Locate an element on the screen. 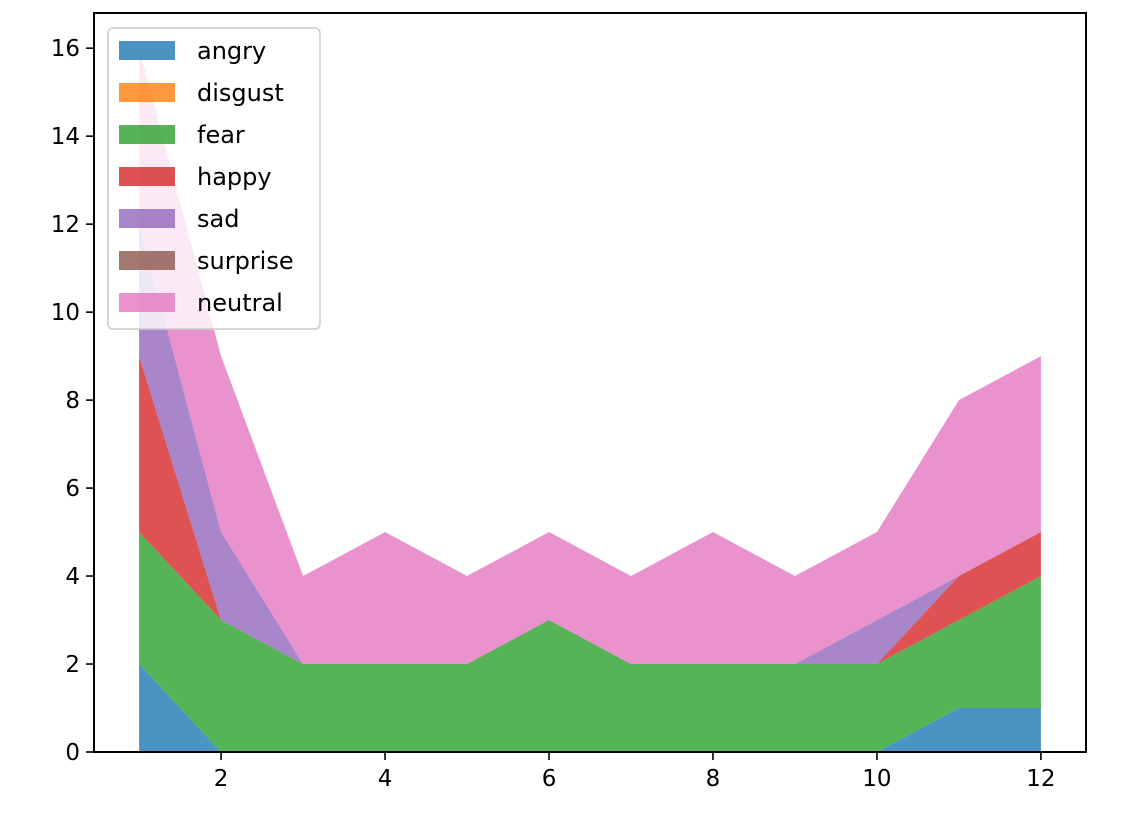 This screenshot has width=1146, height=820. x-tick-label: 12 is located at coordinates (1040, 779).